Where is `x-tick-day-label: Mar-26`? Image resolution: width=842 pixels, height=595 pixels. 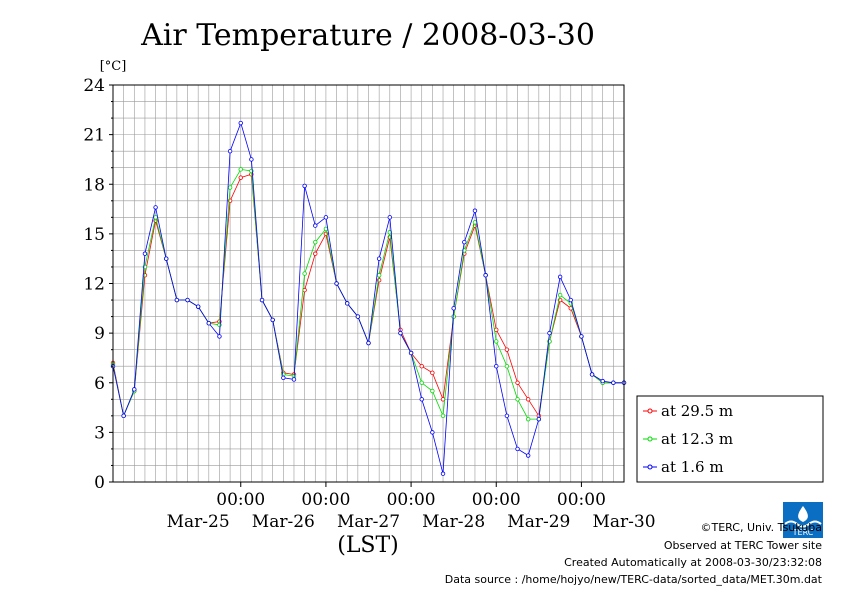
x-tick-day-label: Mar-26 is located at coordinates (283, 522).